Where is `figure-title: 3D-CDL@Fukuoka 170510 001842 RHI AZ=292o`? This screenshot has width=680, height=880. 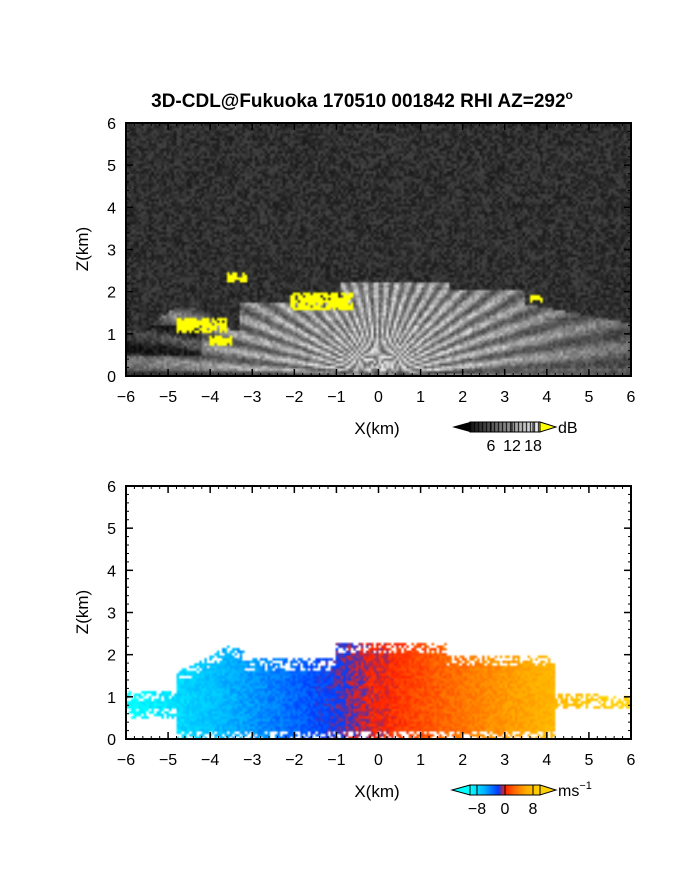
figure-title: 3D-CDL@Fukuoka 170510 001842 RHI AZ=292o is located at coordinates (362, 100).